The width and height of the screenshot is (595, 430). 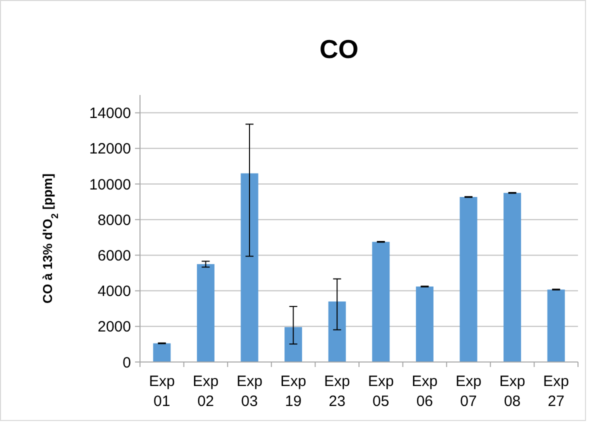 I want to click on x-tick-label: Exp 02, so click(x=205, y=391).